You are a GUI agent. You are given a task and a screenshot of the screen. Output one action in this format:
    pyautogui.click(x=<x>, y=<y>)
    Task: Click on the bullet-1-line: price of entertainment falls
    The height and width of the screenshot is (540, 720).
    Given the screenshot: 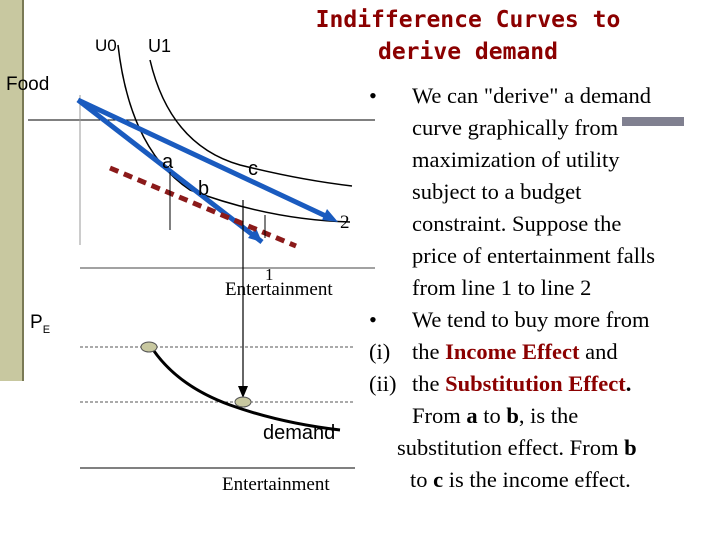 What is the action you would take?
    pyautogui.click(x=534, y=255)
    